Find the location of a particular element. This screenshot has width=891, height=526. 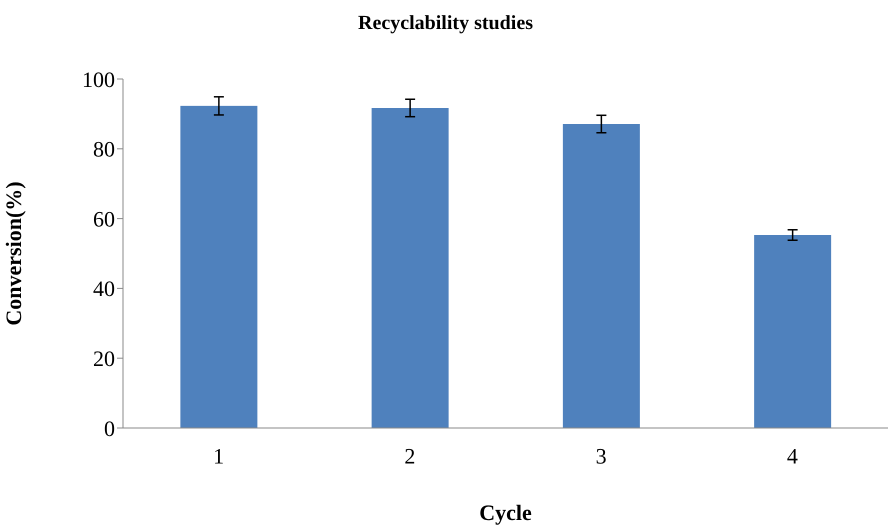

y-tick-label: 20 is located at coordinates (104, 359).